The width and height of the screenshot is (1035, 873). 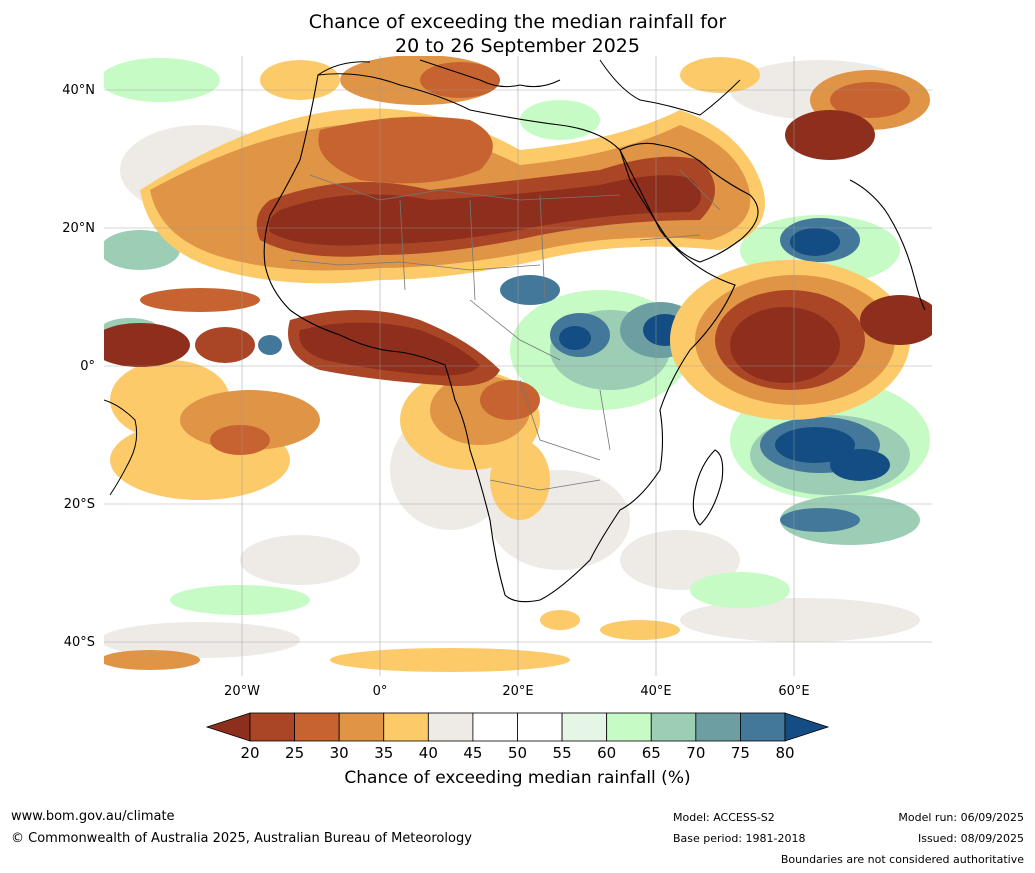 I want to click on colorbar-tick-label: 35, so click(x=384, y=753).